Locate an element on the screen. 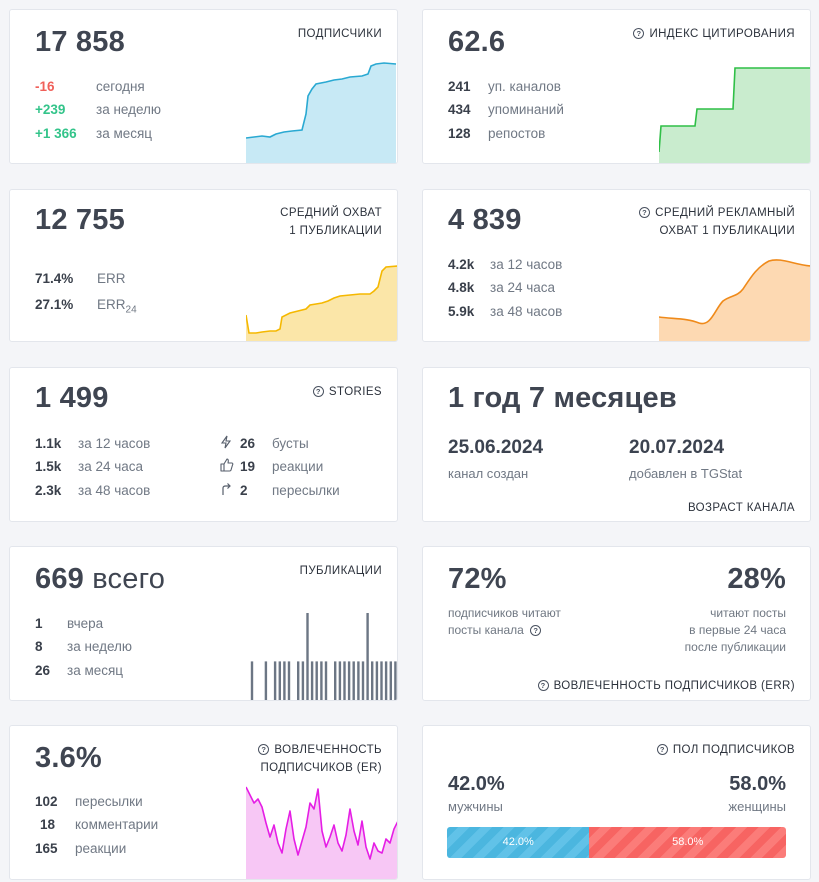 Image resolution: width=819 pixels, height=882 pixels. stat-label: за 24 часа is located at coordinates (111, 466).